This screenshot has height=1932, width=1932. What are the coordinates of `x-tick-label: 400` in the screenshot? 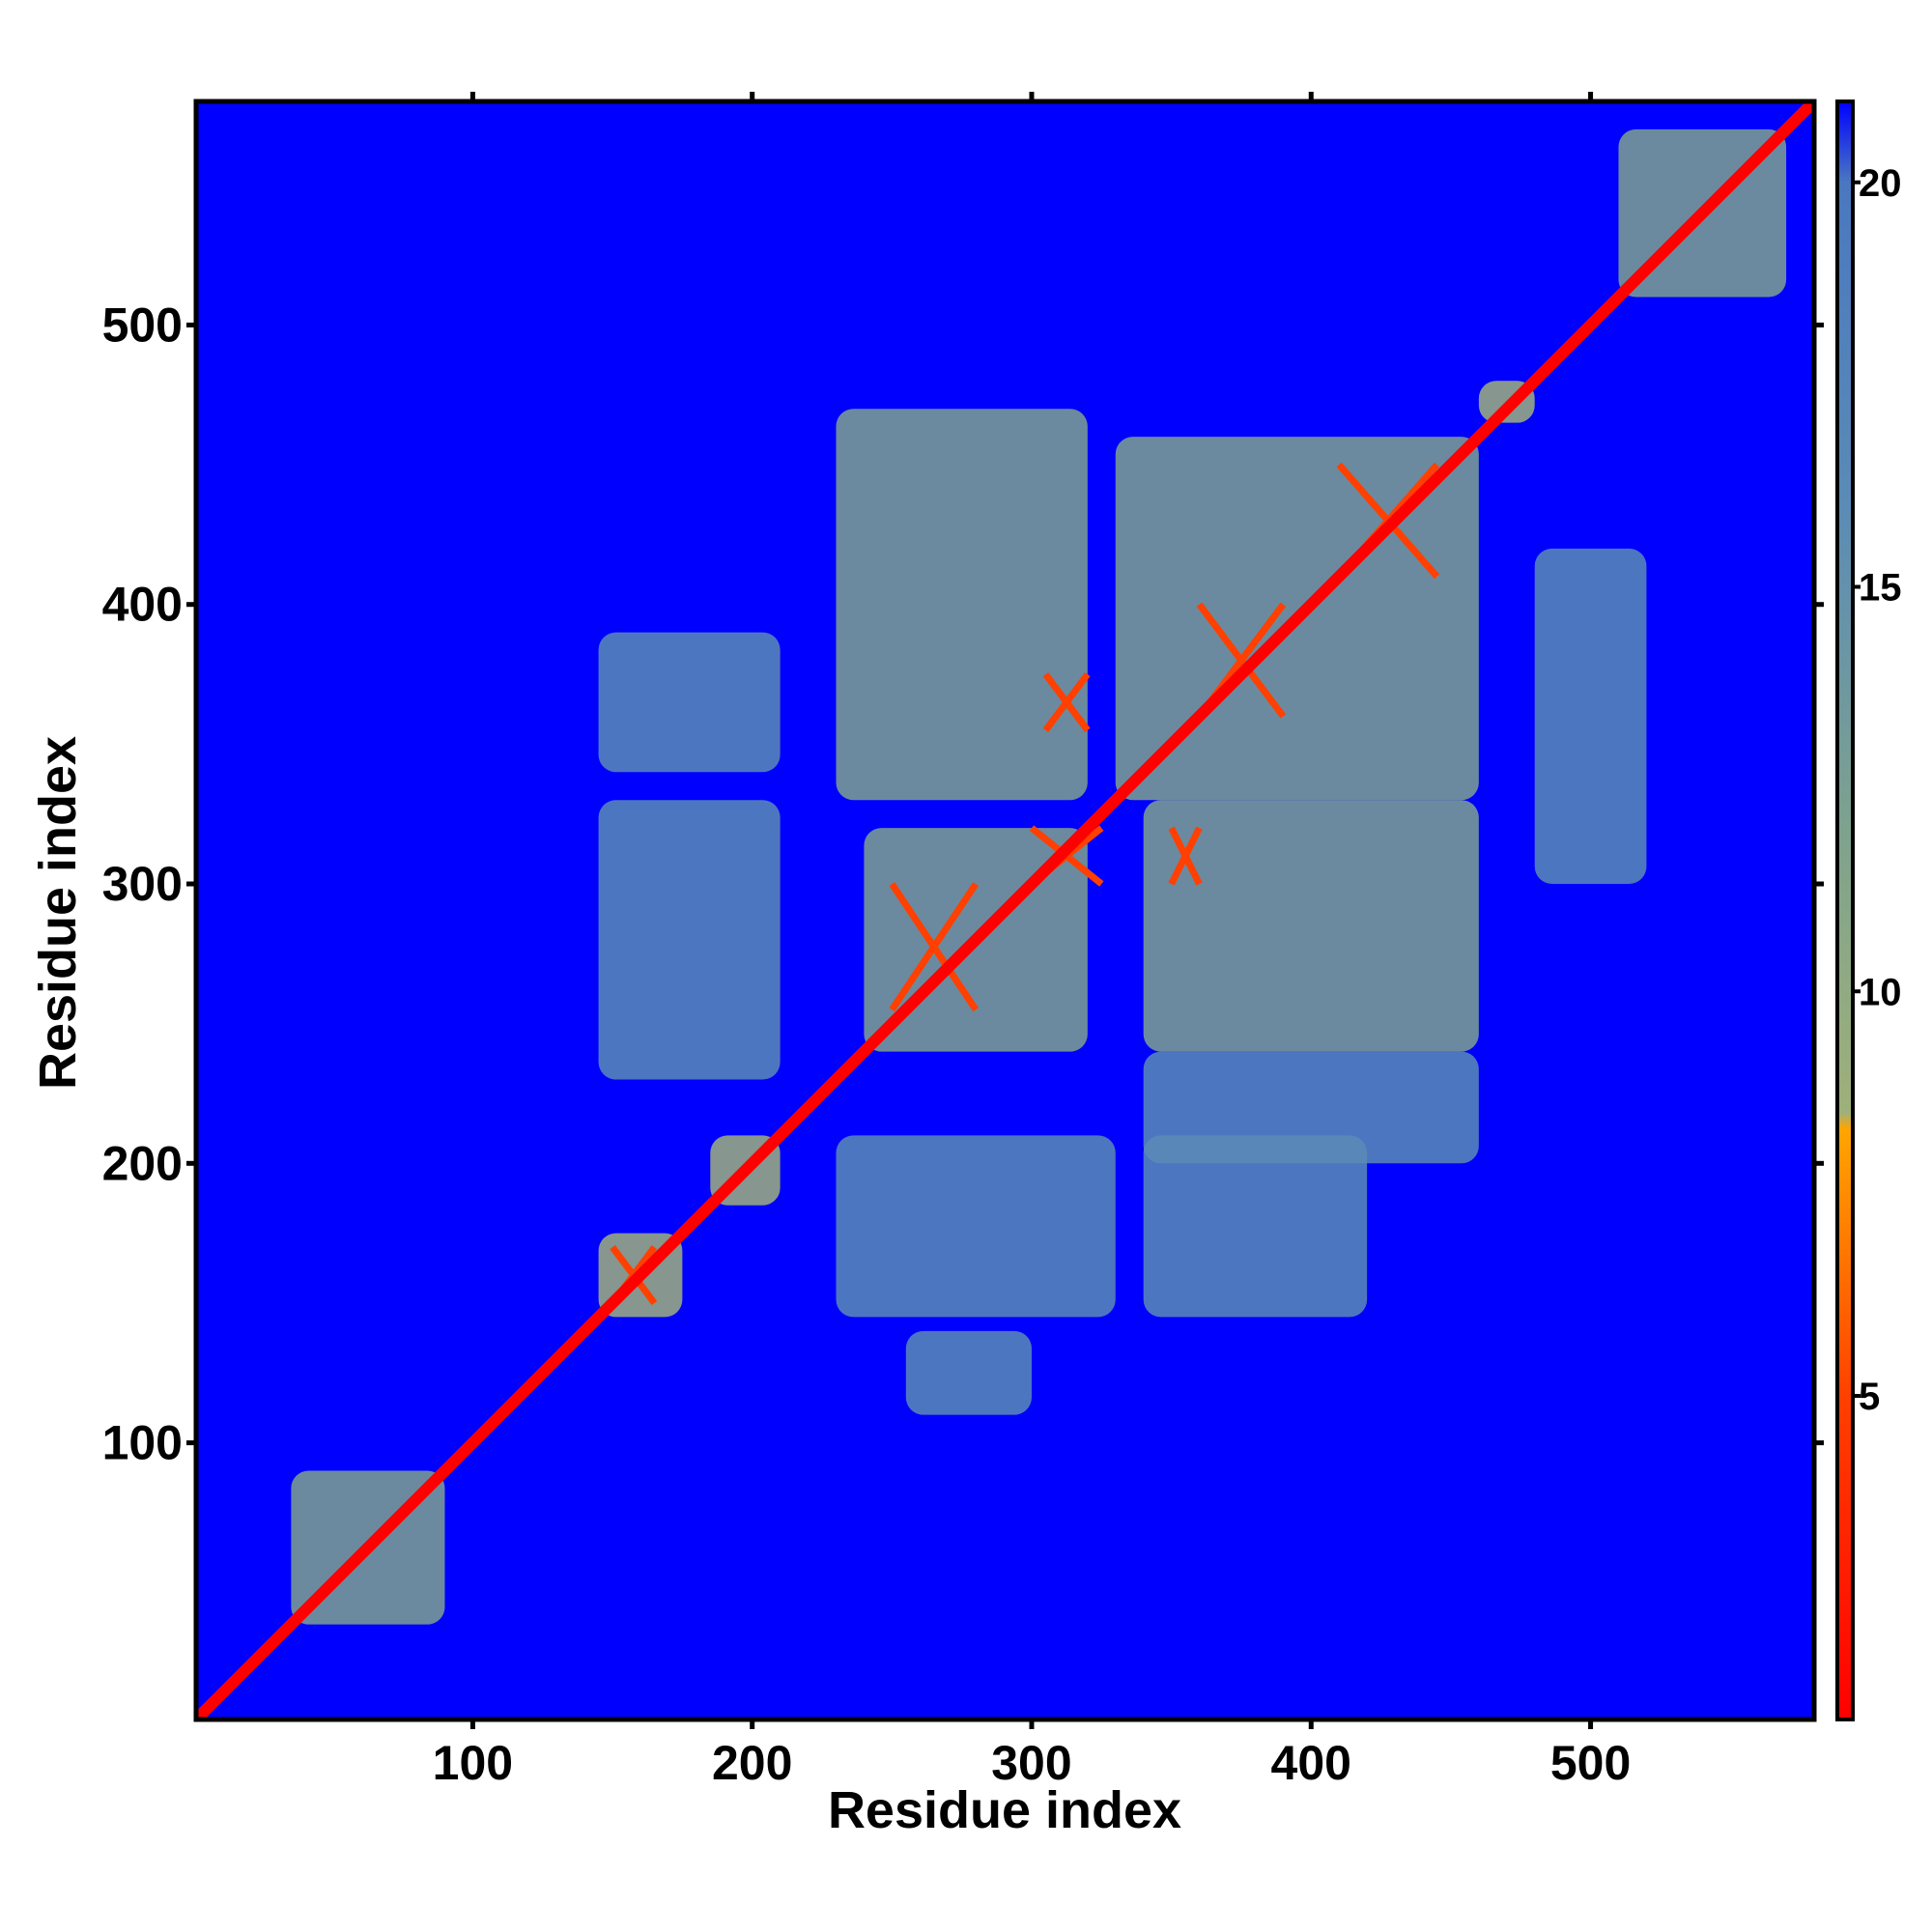 It's located at (1311, 1763).